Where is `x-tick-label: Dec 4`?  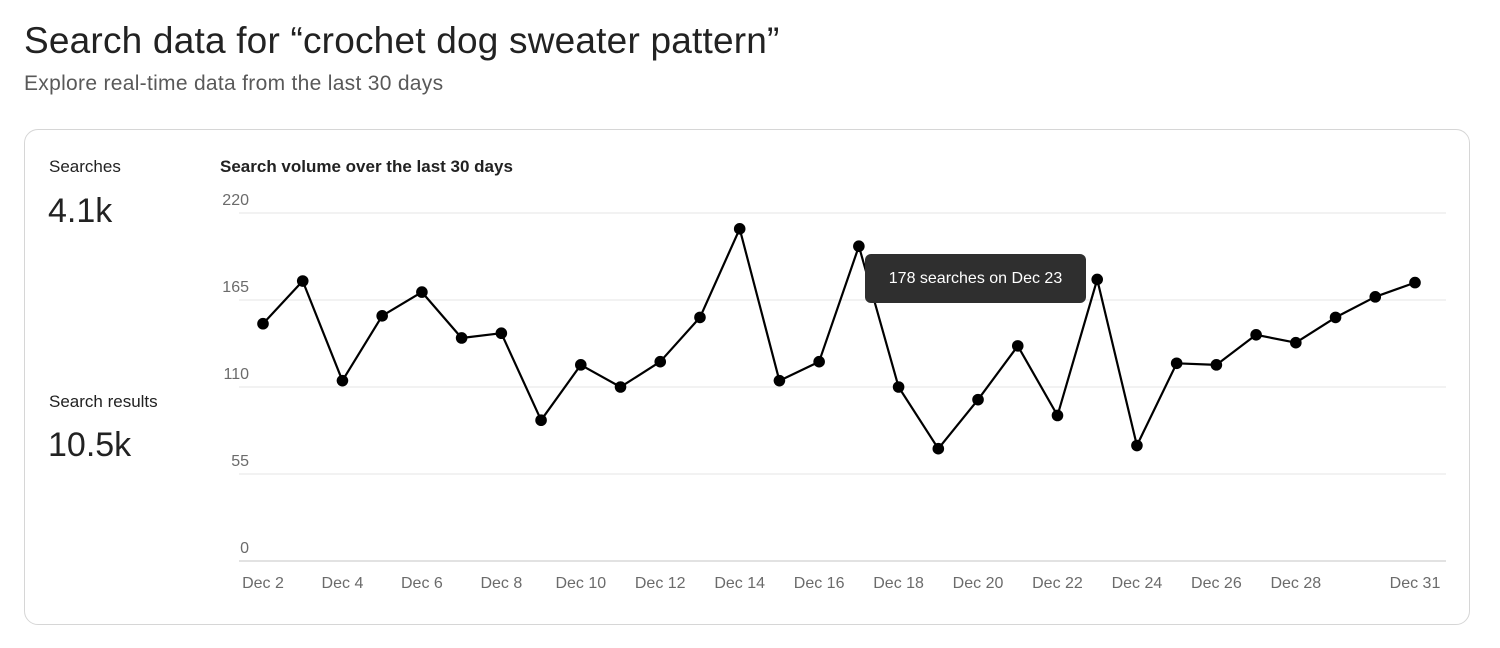 x-tick-label: Dec 4 is located at coordinates (343, 583).